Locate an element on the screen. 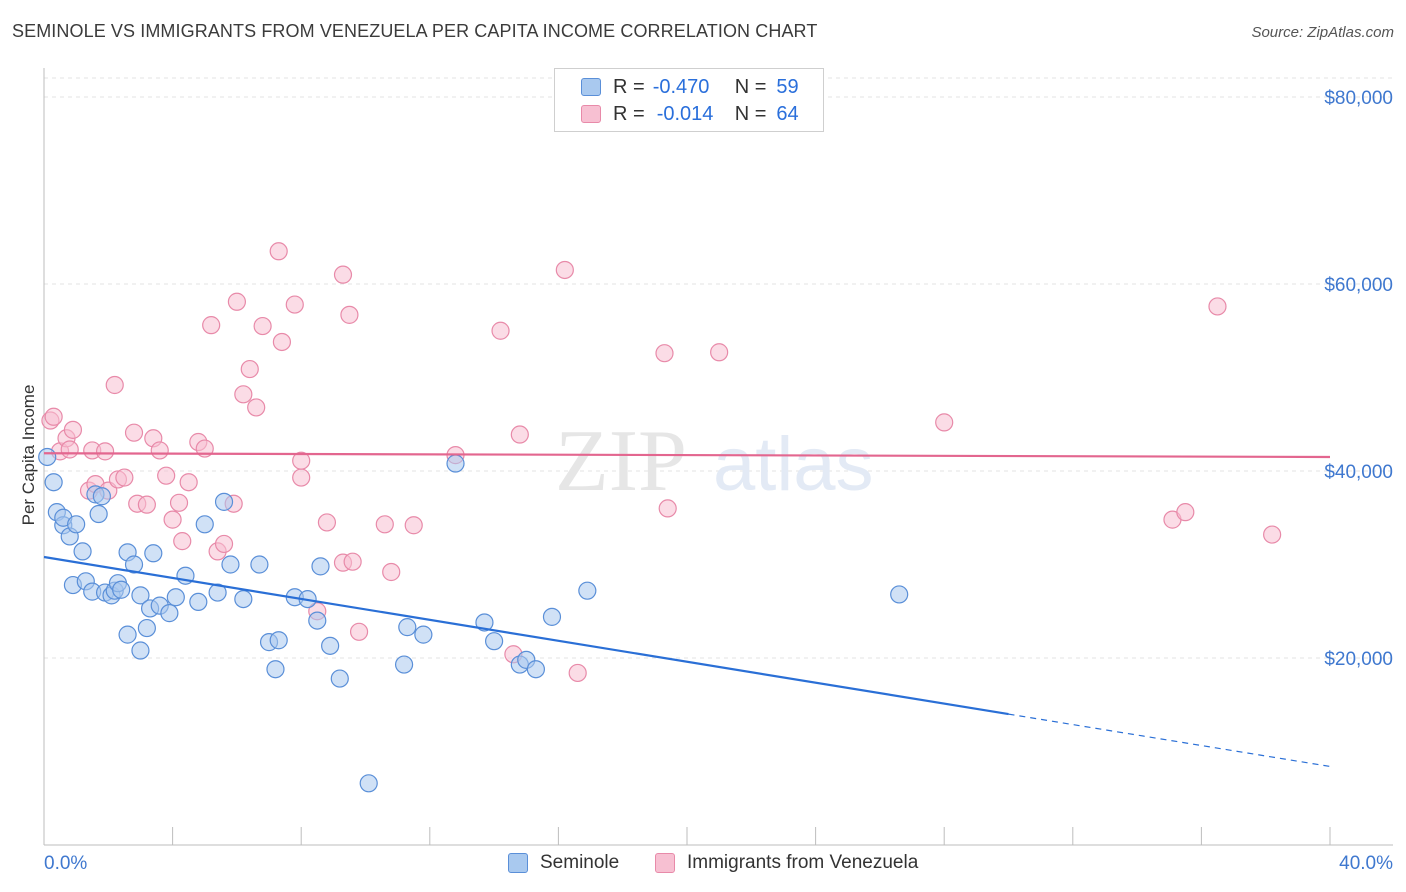 The width and height of the screenshot is (1406, 892). y-tick-label-20000: $20,000 is located at coordinates (1358, 659).